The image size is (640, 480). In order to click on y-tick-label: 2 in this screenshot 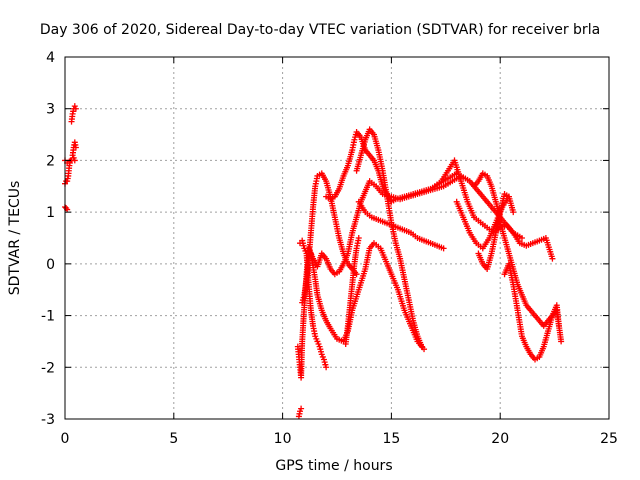, I will do `click(50, 161)`.